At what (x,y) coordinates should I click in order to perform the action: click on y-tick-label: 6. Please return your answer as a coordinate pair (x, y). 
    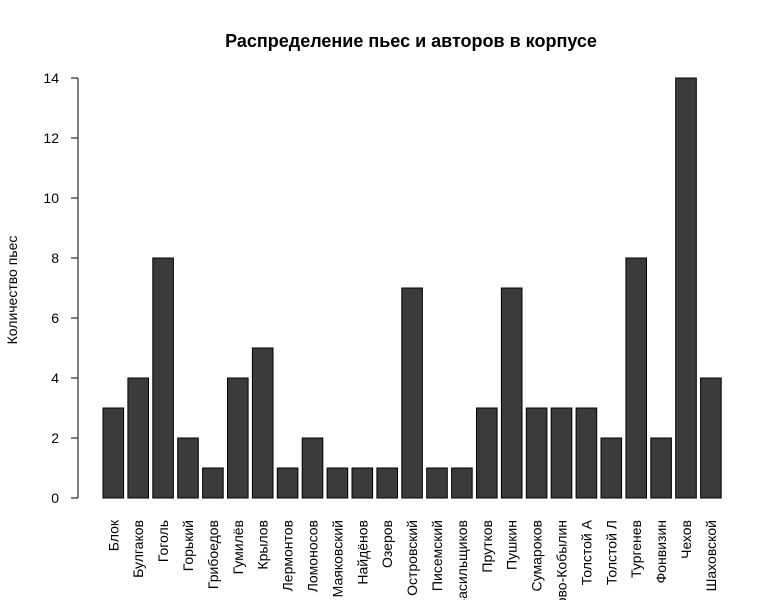
    Looking at the image, I should click on (55, 318).